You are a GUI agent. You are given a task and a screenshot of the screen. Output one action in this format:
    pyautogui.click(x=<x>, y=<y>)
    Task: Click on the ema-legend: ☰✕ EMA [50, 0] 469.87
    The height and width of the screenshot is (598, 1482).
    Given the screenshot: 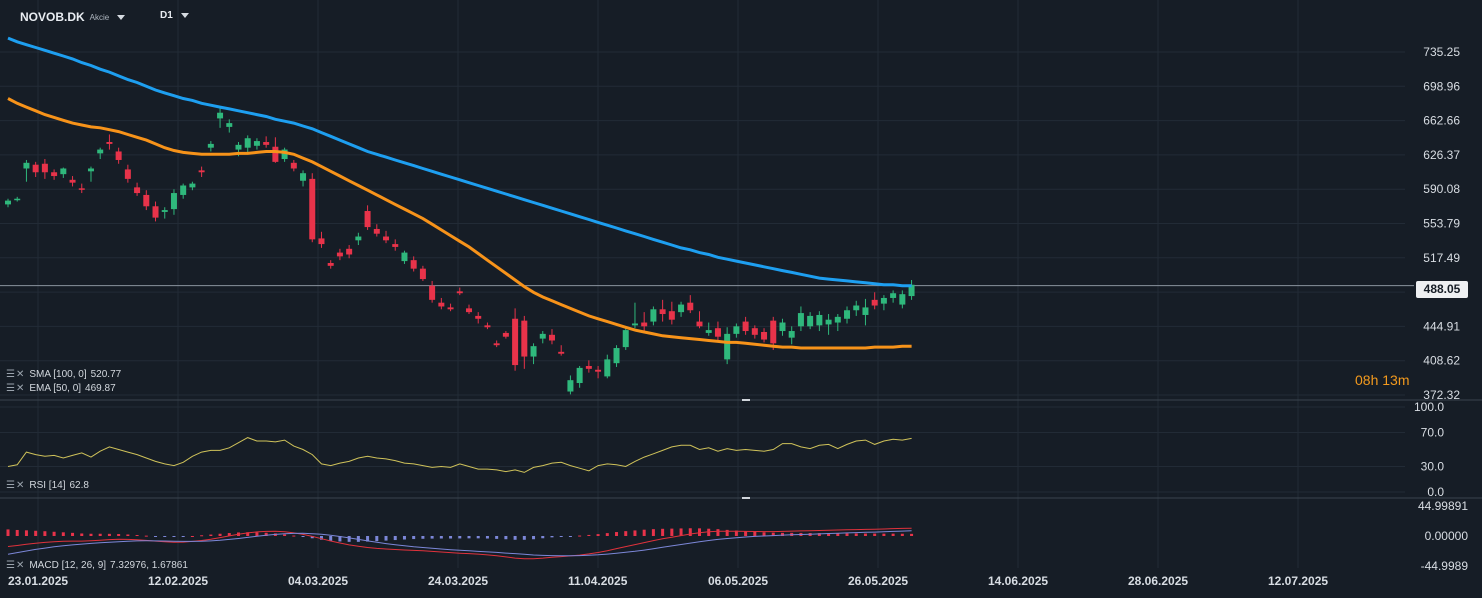 What is the action you would take?
    pyautogui.click(x=61, y=388)
    